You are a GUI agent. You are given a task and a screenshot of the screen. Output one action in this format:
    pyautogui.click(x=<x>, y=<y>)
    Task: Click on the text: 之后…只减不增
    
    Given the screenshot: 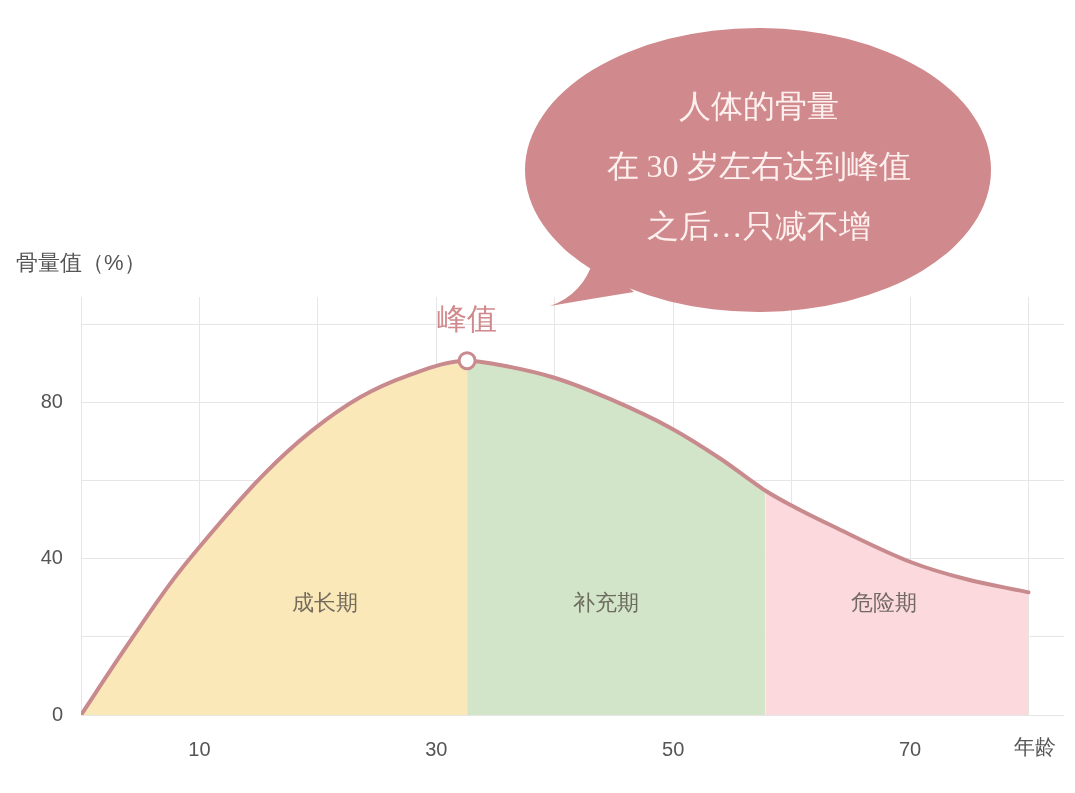 What is the action you would take?
    pyautogui.click(x=758, y=226)
    